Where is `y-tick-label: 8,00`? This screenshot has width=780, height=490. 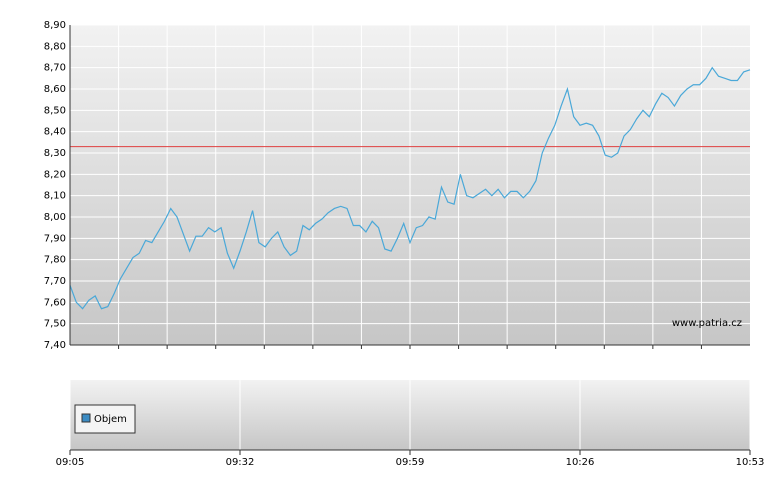
y-tick-label: 8,00 is located at coordinates (55, 217).